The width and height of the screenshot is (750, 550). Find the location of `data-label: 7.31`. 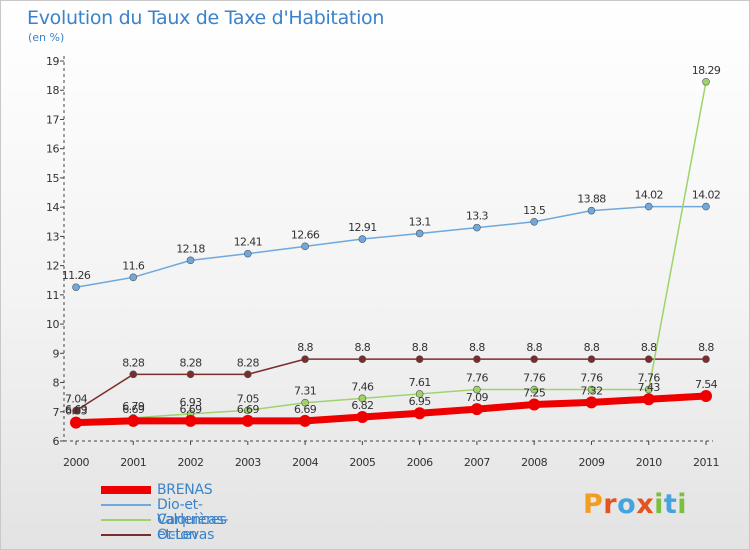

data-label: 7.31 is located at coordinates (305, 391).